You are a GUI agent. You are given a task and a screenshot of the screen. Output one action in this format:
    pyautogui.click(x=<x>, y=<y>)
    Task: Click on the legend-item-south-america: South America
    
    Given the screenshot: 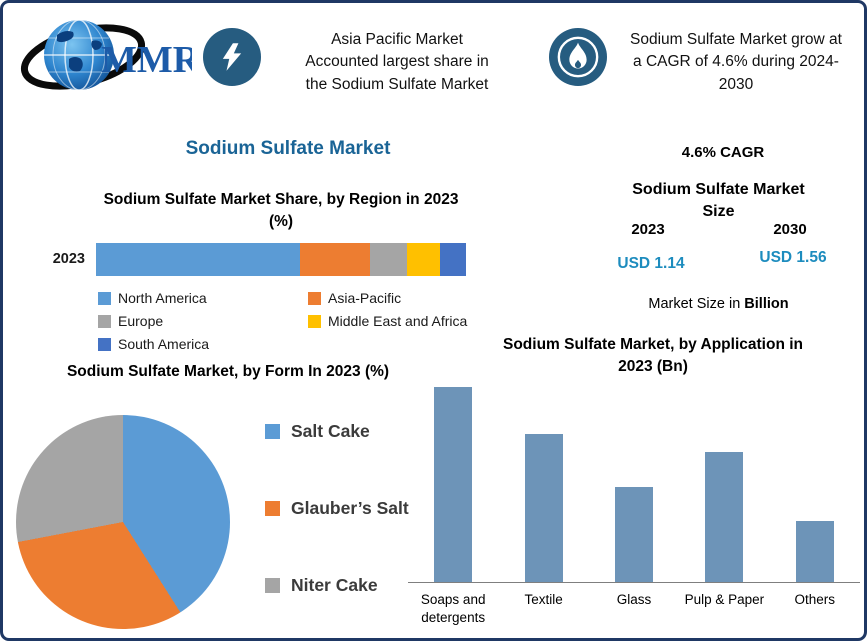 What is the action you would take?
    pyautogui.click(x=203, y=344)
    